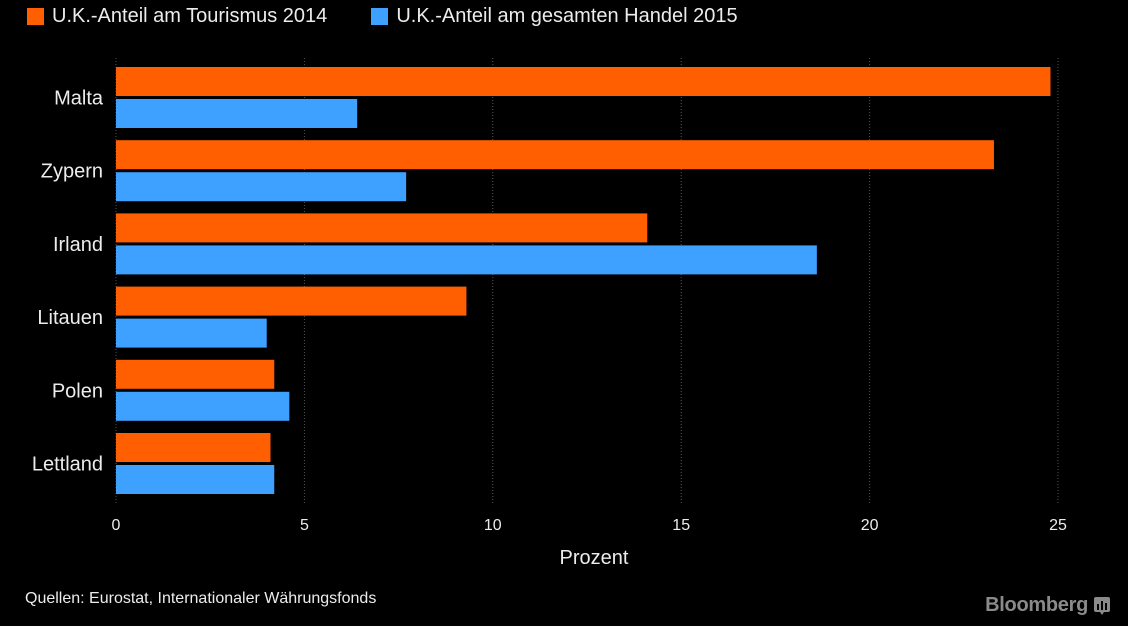 This screenshot has height=626, width=1128. Describe the element at coordinates (193, 447) in the screenshot. I see `bar-lettland-tourism` at that location.